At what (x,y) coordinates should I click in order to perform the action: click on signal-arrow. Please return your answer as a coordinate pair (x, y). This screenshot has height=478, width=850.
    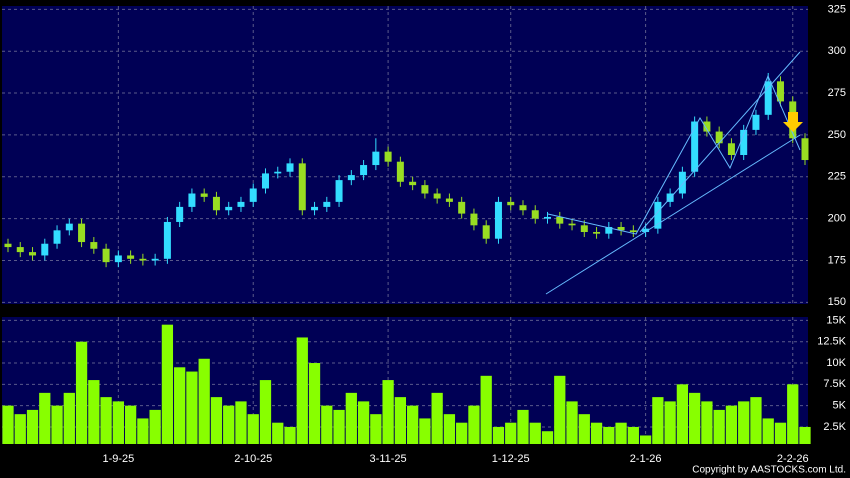
    Looking at the image, I should click on (793, 122).